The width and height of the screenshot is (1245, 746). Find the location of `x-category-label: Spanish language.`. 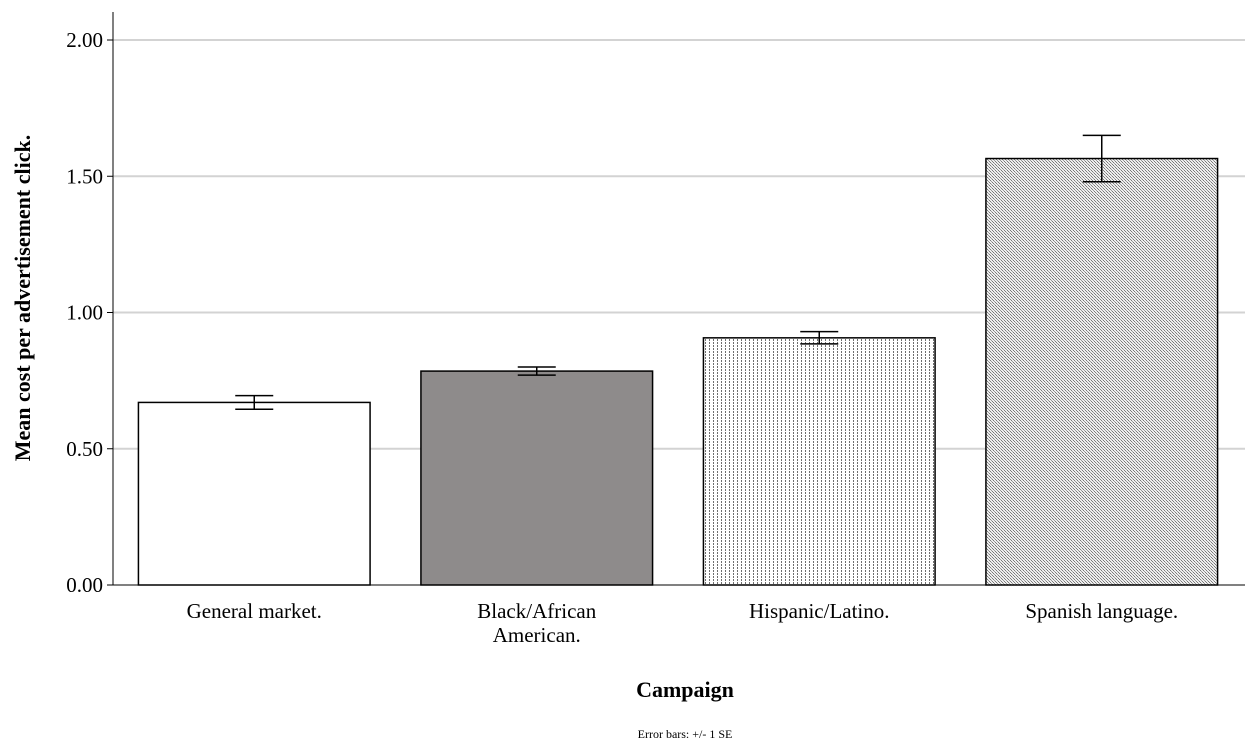

x-category-label: Spanish language. is located at coordinates (1101, 611).